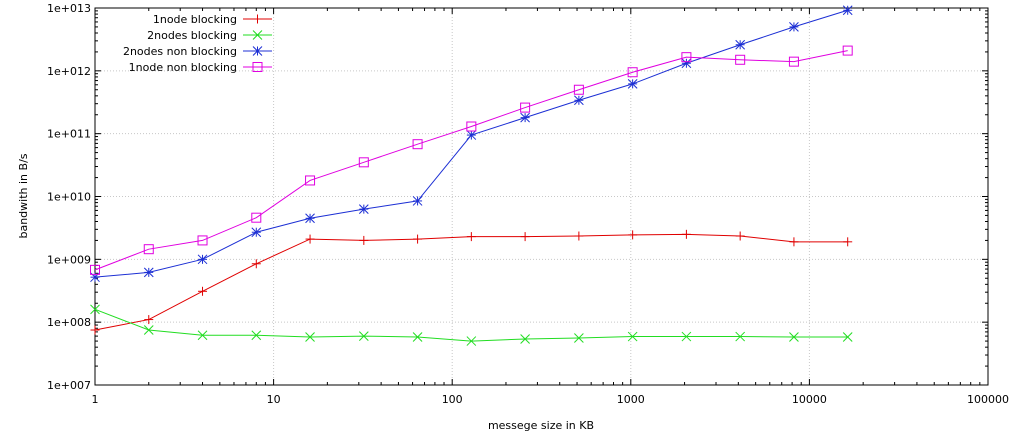 The image size is (1009, 437). I want to click on x-tick-label: 1000, so click(631, 399).